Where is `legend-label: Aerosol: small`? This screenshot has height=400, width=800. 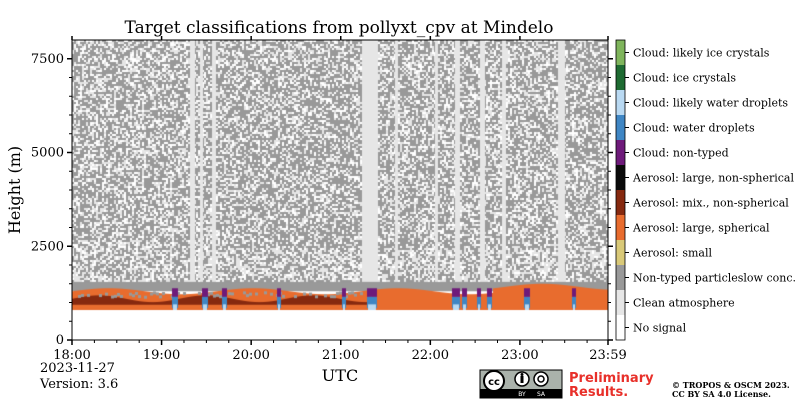
legend-label: Aerosol: small is located at coordinates (672, 253).